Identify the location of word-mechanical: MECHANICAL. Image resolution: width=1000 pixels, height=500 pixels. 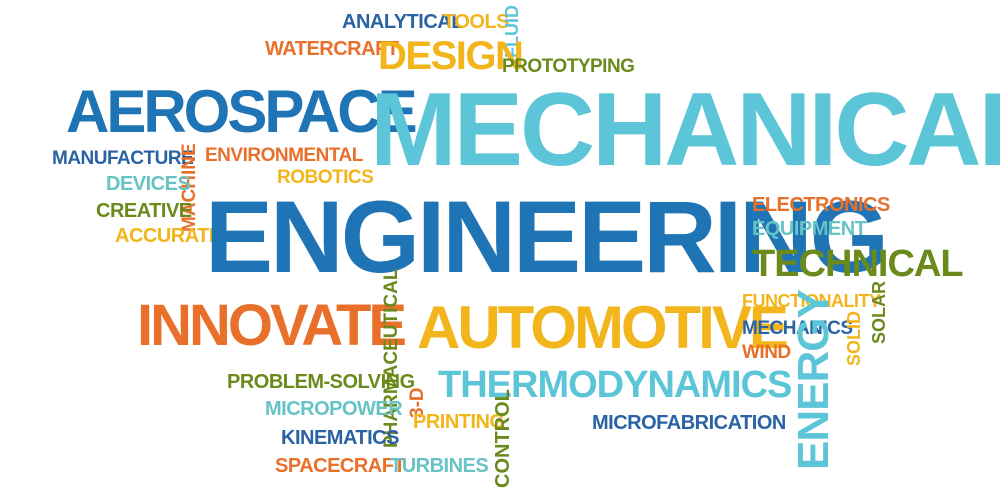
(685, 130).